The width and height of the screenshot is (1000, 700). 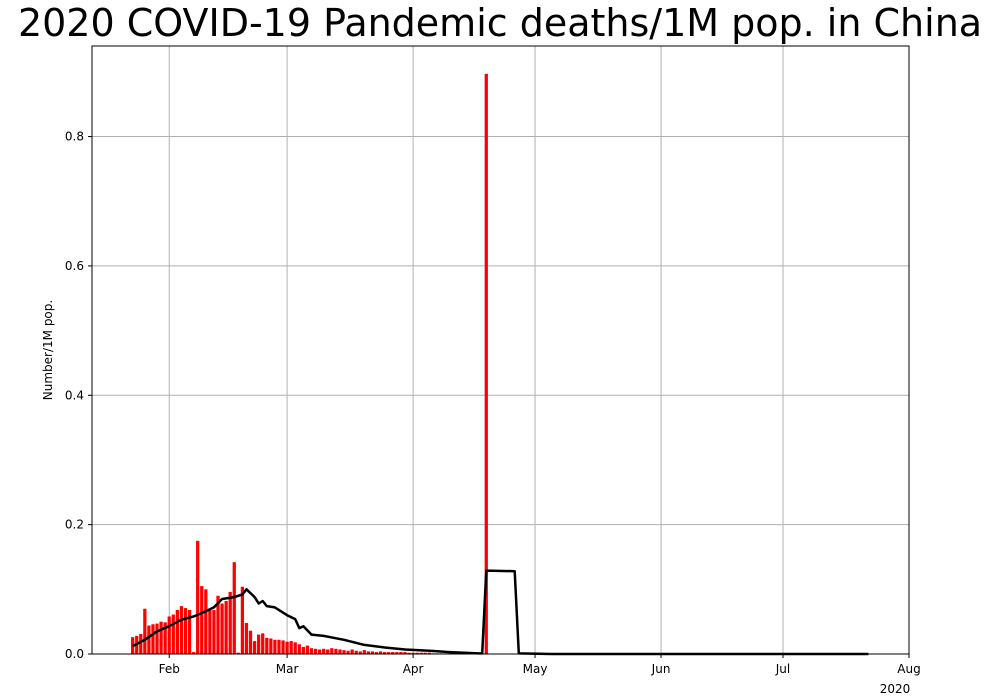 I want to click on x-axis-ticks: Feb Mar Apr May Jun Jul Aug, so click(x=540, y=665).